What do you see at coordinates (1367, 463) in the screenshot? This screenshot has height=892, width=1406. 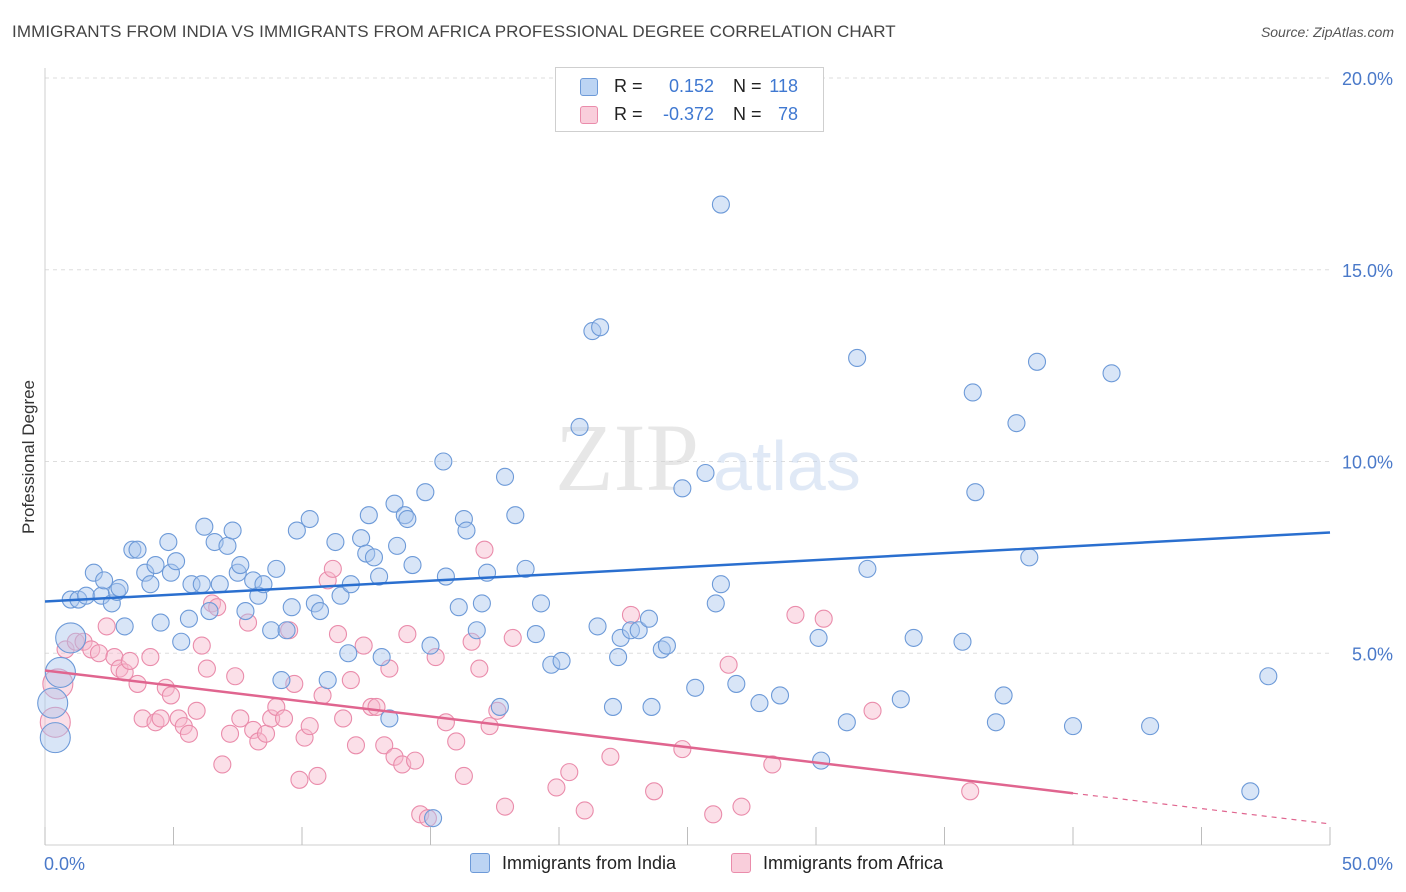 I see `y-tick-label: 10.0%` at bounding box center [1367, 463].